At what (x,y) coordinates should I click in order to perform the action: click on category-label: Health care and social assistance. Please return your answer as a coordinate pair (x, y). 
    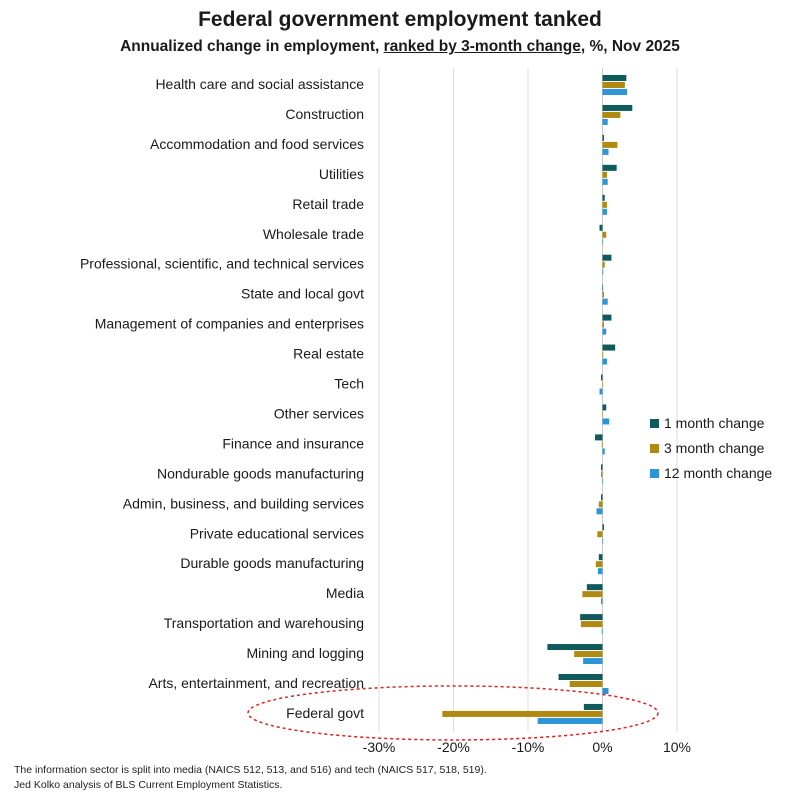
    Looking at the image, I should click on (259, 84).